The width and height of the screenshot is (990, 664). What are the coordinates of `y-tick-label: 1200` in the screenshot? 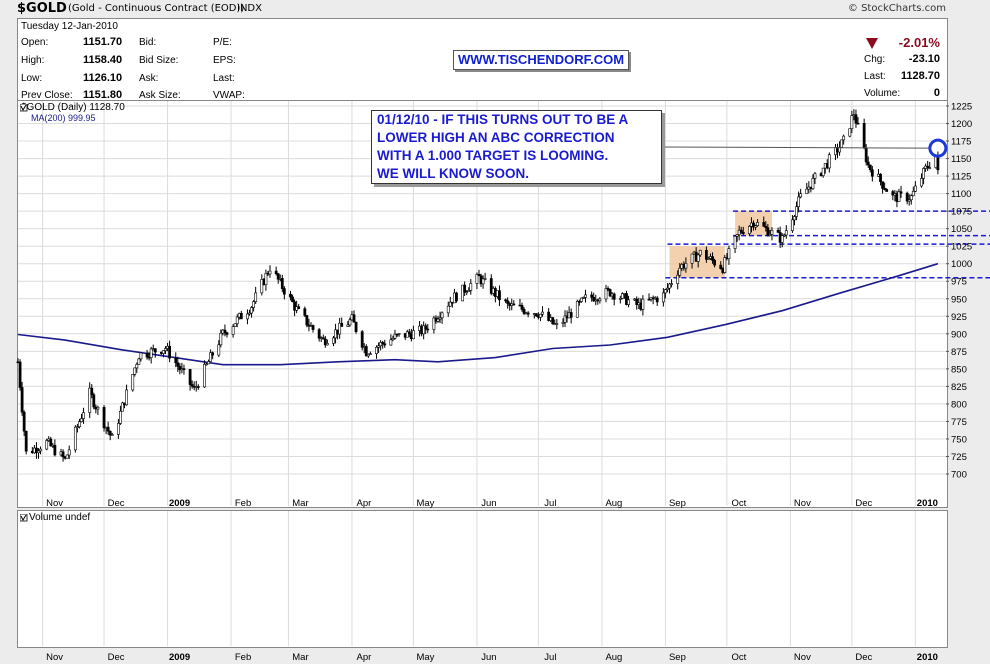 It's located at (961, 124).